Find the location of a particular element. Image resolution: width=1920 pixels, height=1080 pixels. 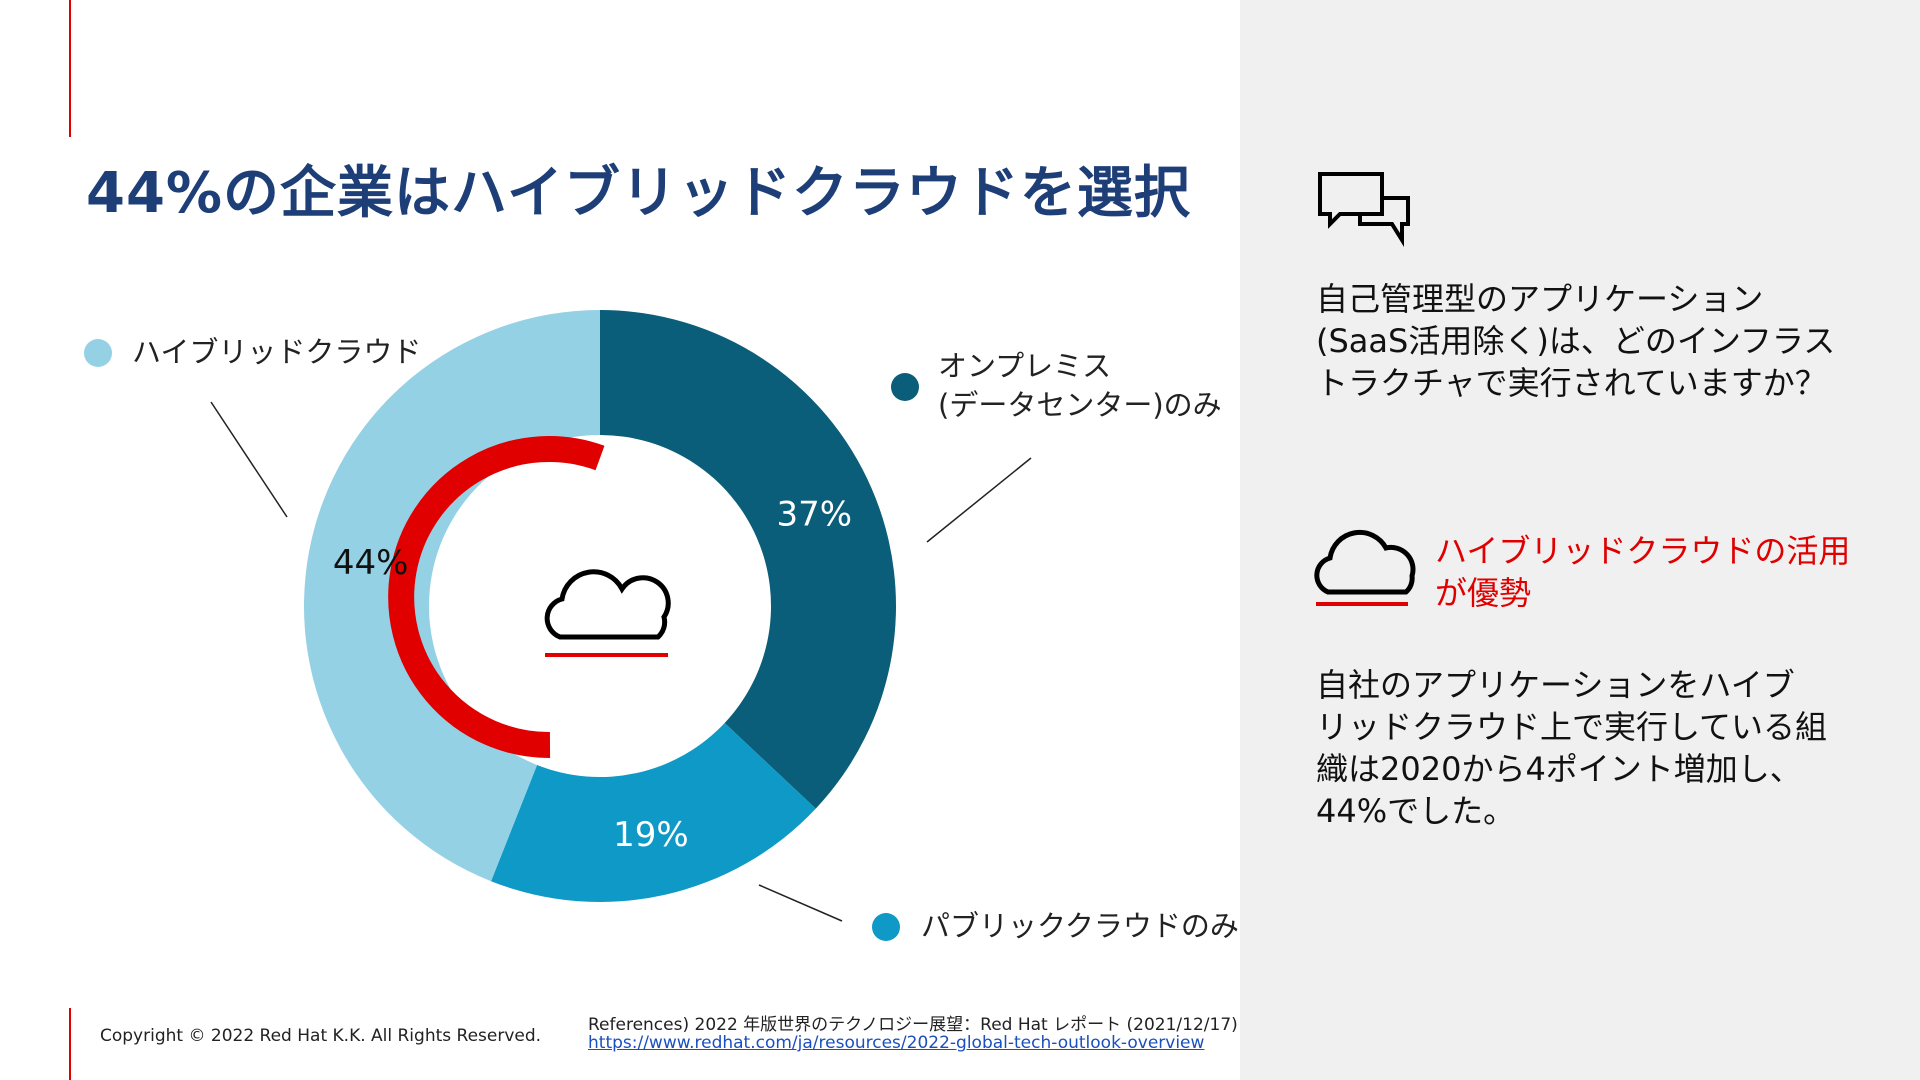

highlight: ハイブリッドクラウドの活用 が優勢 is located at coordinates (1643, 572).